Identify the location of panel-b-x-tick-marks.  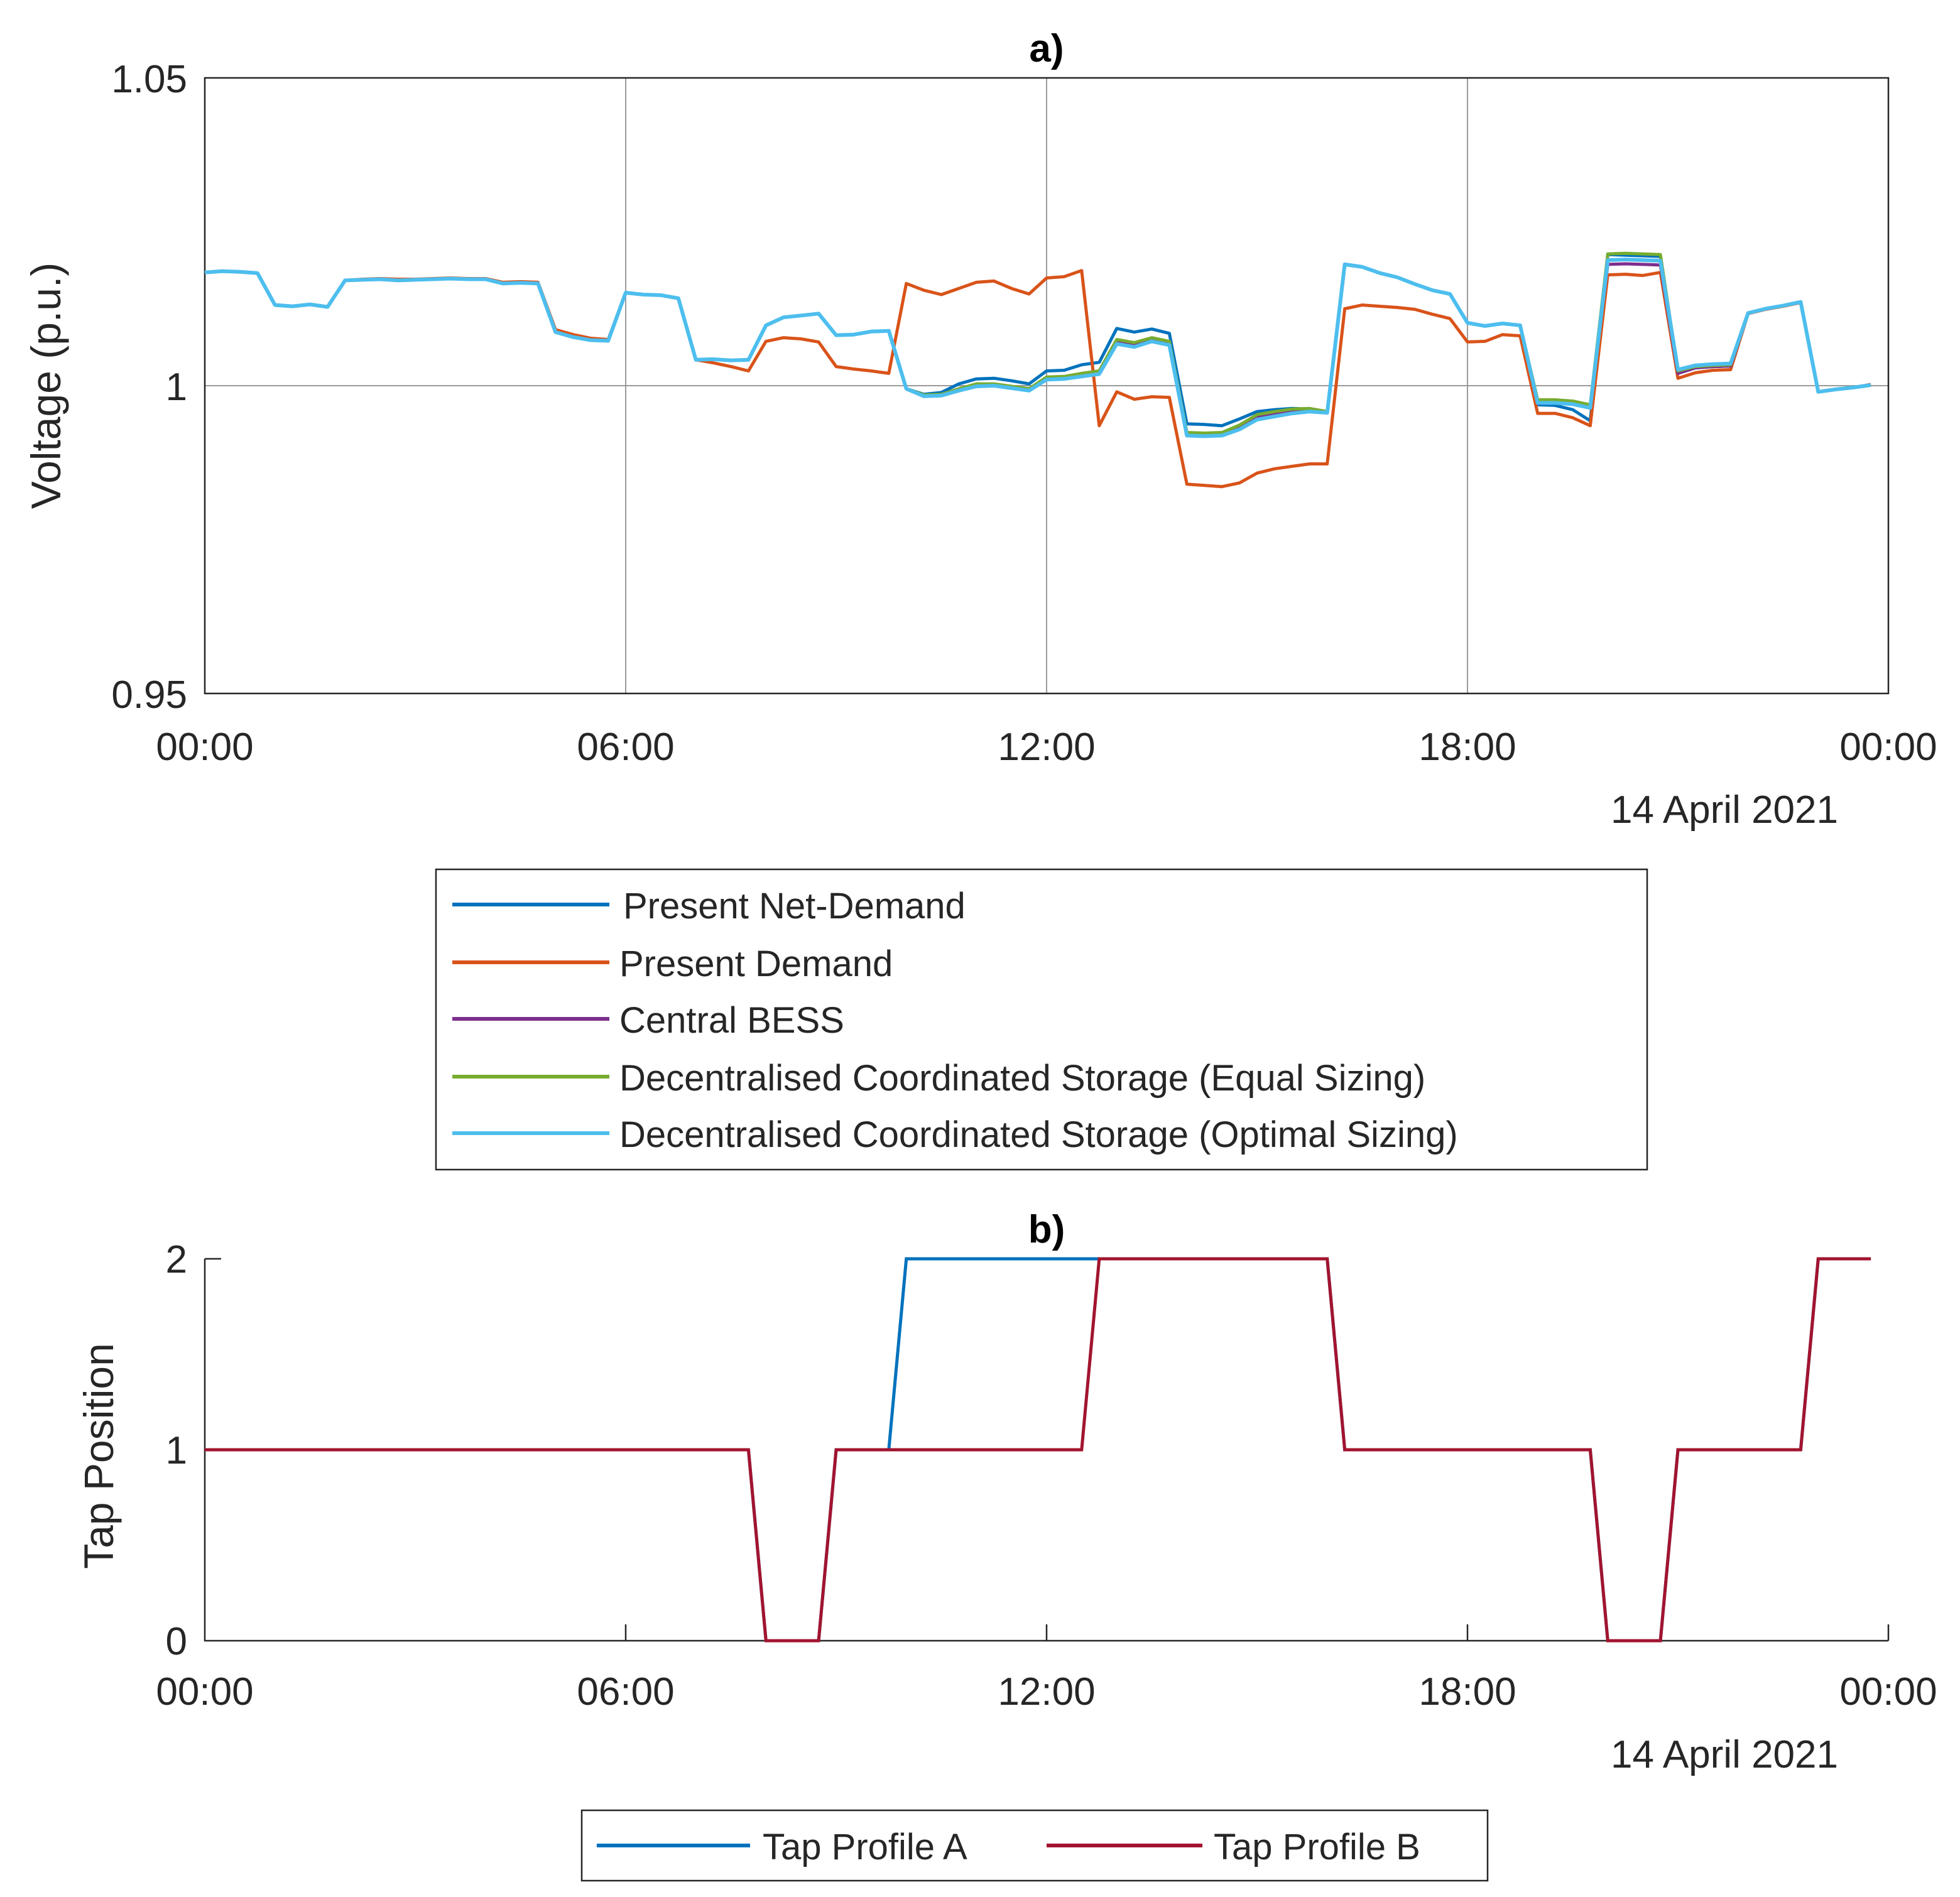
(1257, 1632).